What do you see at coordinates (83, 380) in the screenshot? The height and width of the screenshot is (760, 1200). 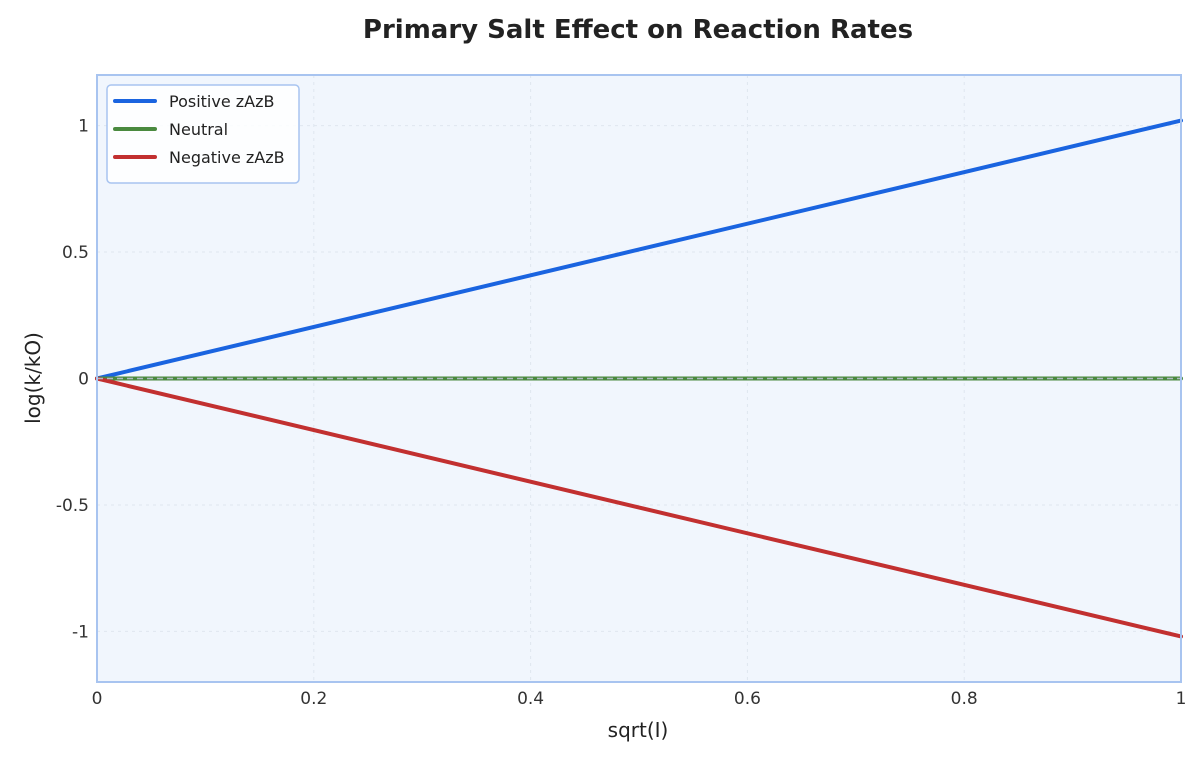 I see `y-tick-label: 0` at bounding box center [83, 380].